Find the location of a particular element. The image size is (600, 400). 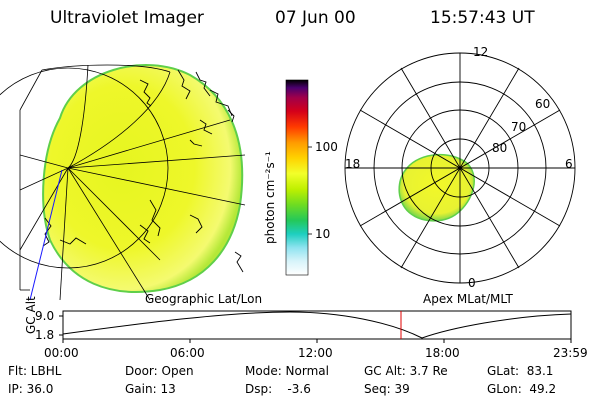

ip-info: IP: 36.0 is located at coordinates (31, 389).